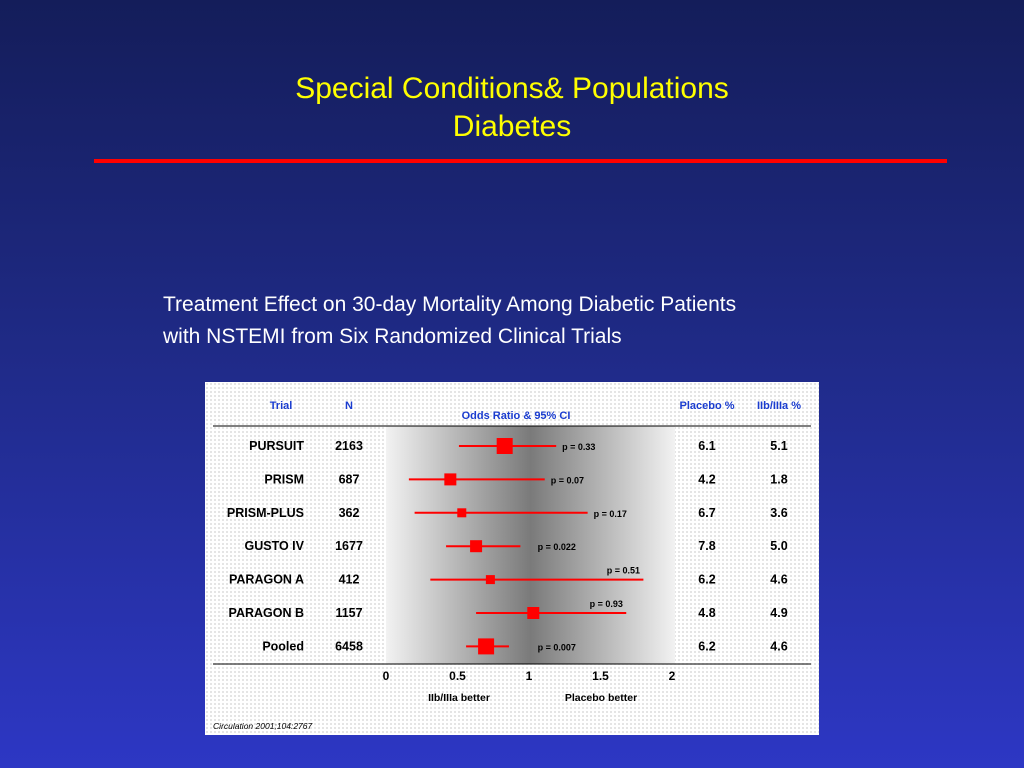 The width and height of the screenshot is (1024, 768). What do you see at coordinates (512, 126) in the screenshot?
I see `slide-title-line2: Diabetes` at bounding box center [512, 126].